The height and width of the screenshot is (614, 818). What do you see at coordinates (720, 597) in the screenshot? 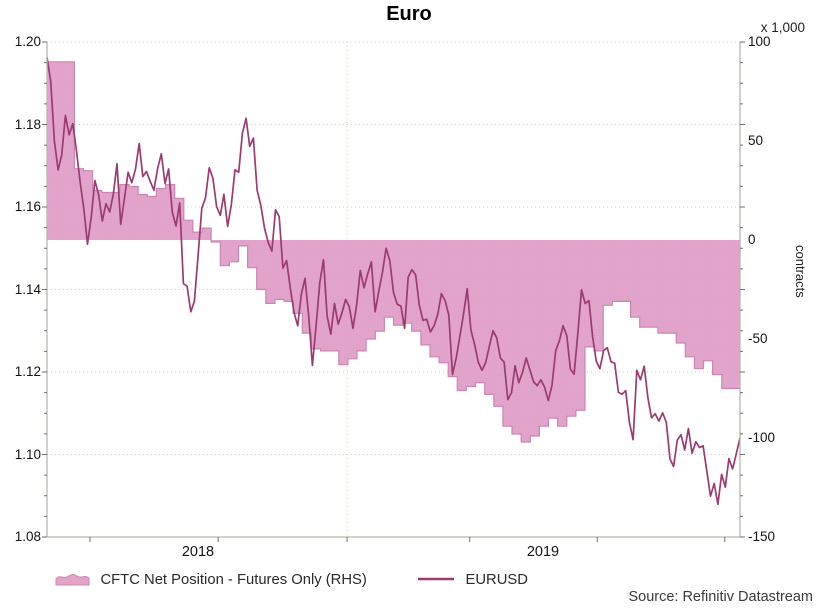
I see `source-attribution: Source: Refinitiv Datastream` at bounding box center [720, 597].